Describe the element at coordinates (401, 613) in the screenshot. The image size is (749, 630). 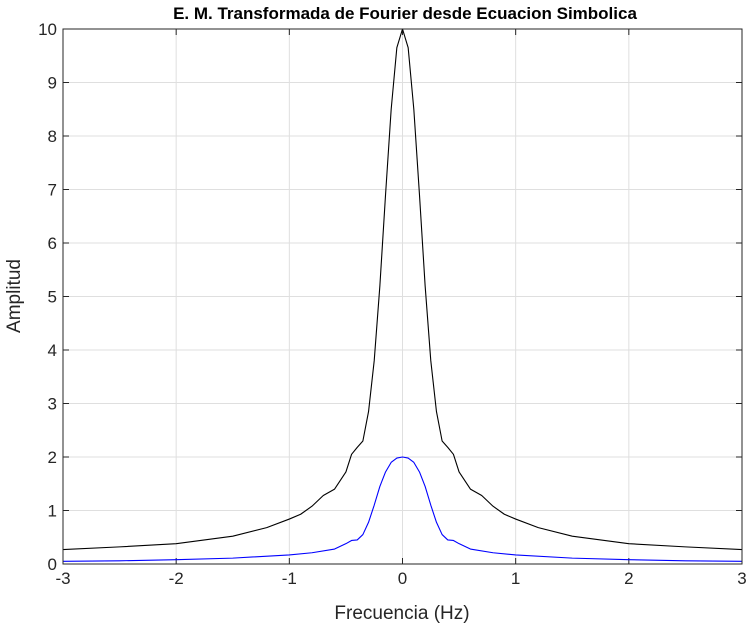
I see `x-axis-label: Frecuencia (Hz)` at that location.